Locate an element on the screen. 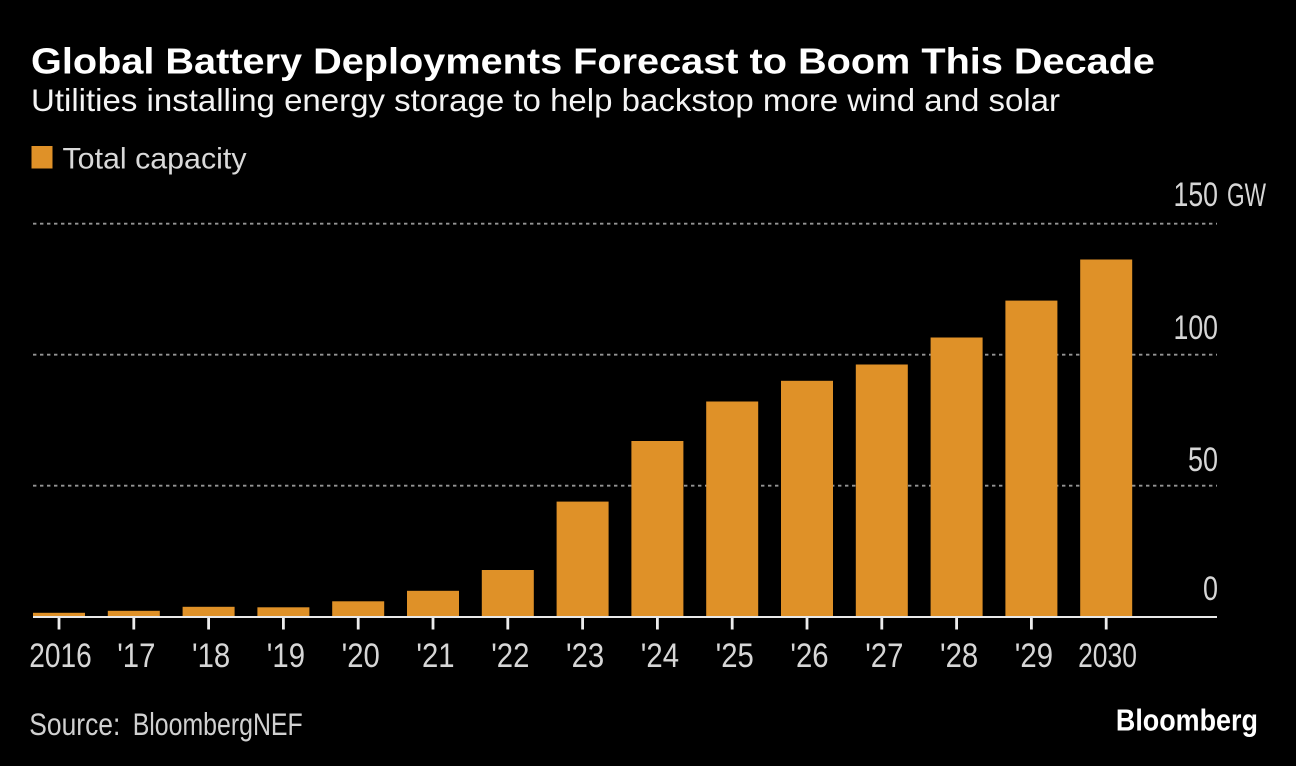  svg-text: 0 is located at coordinates (1210, 589).